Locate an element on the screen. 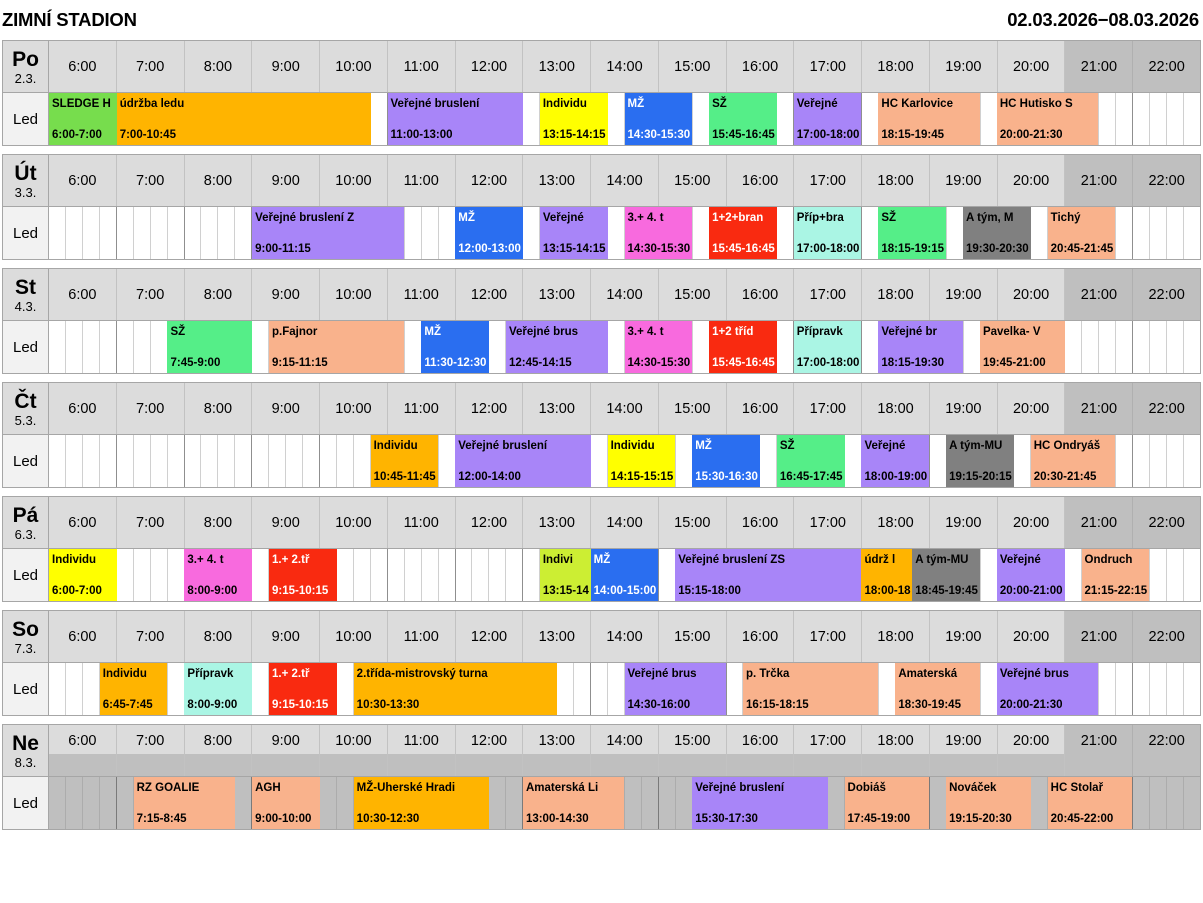  schedule-event: SLEDGE H 6:00-7:00 is located at coordinates (83, 119).